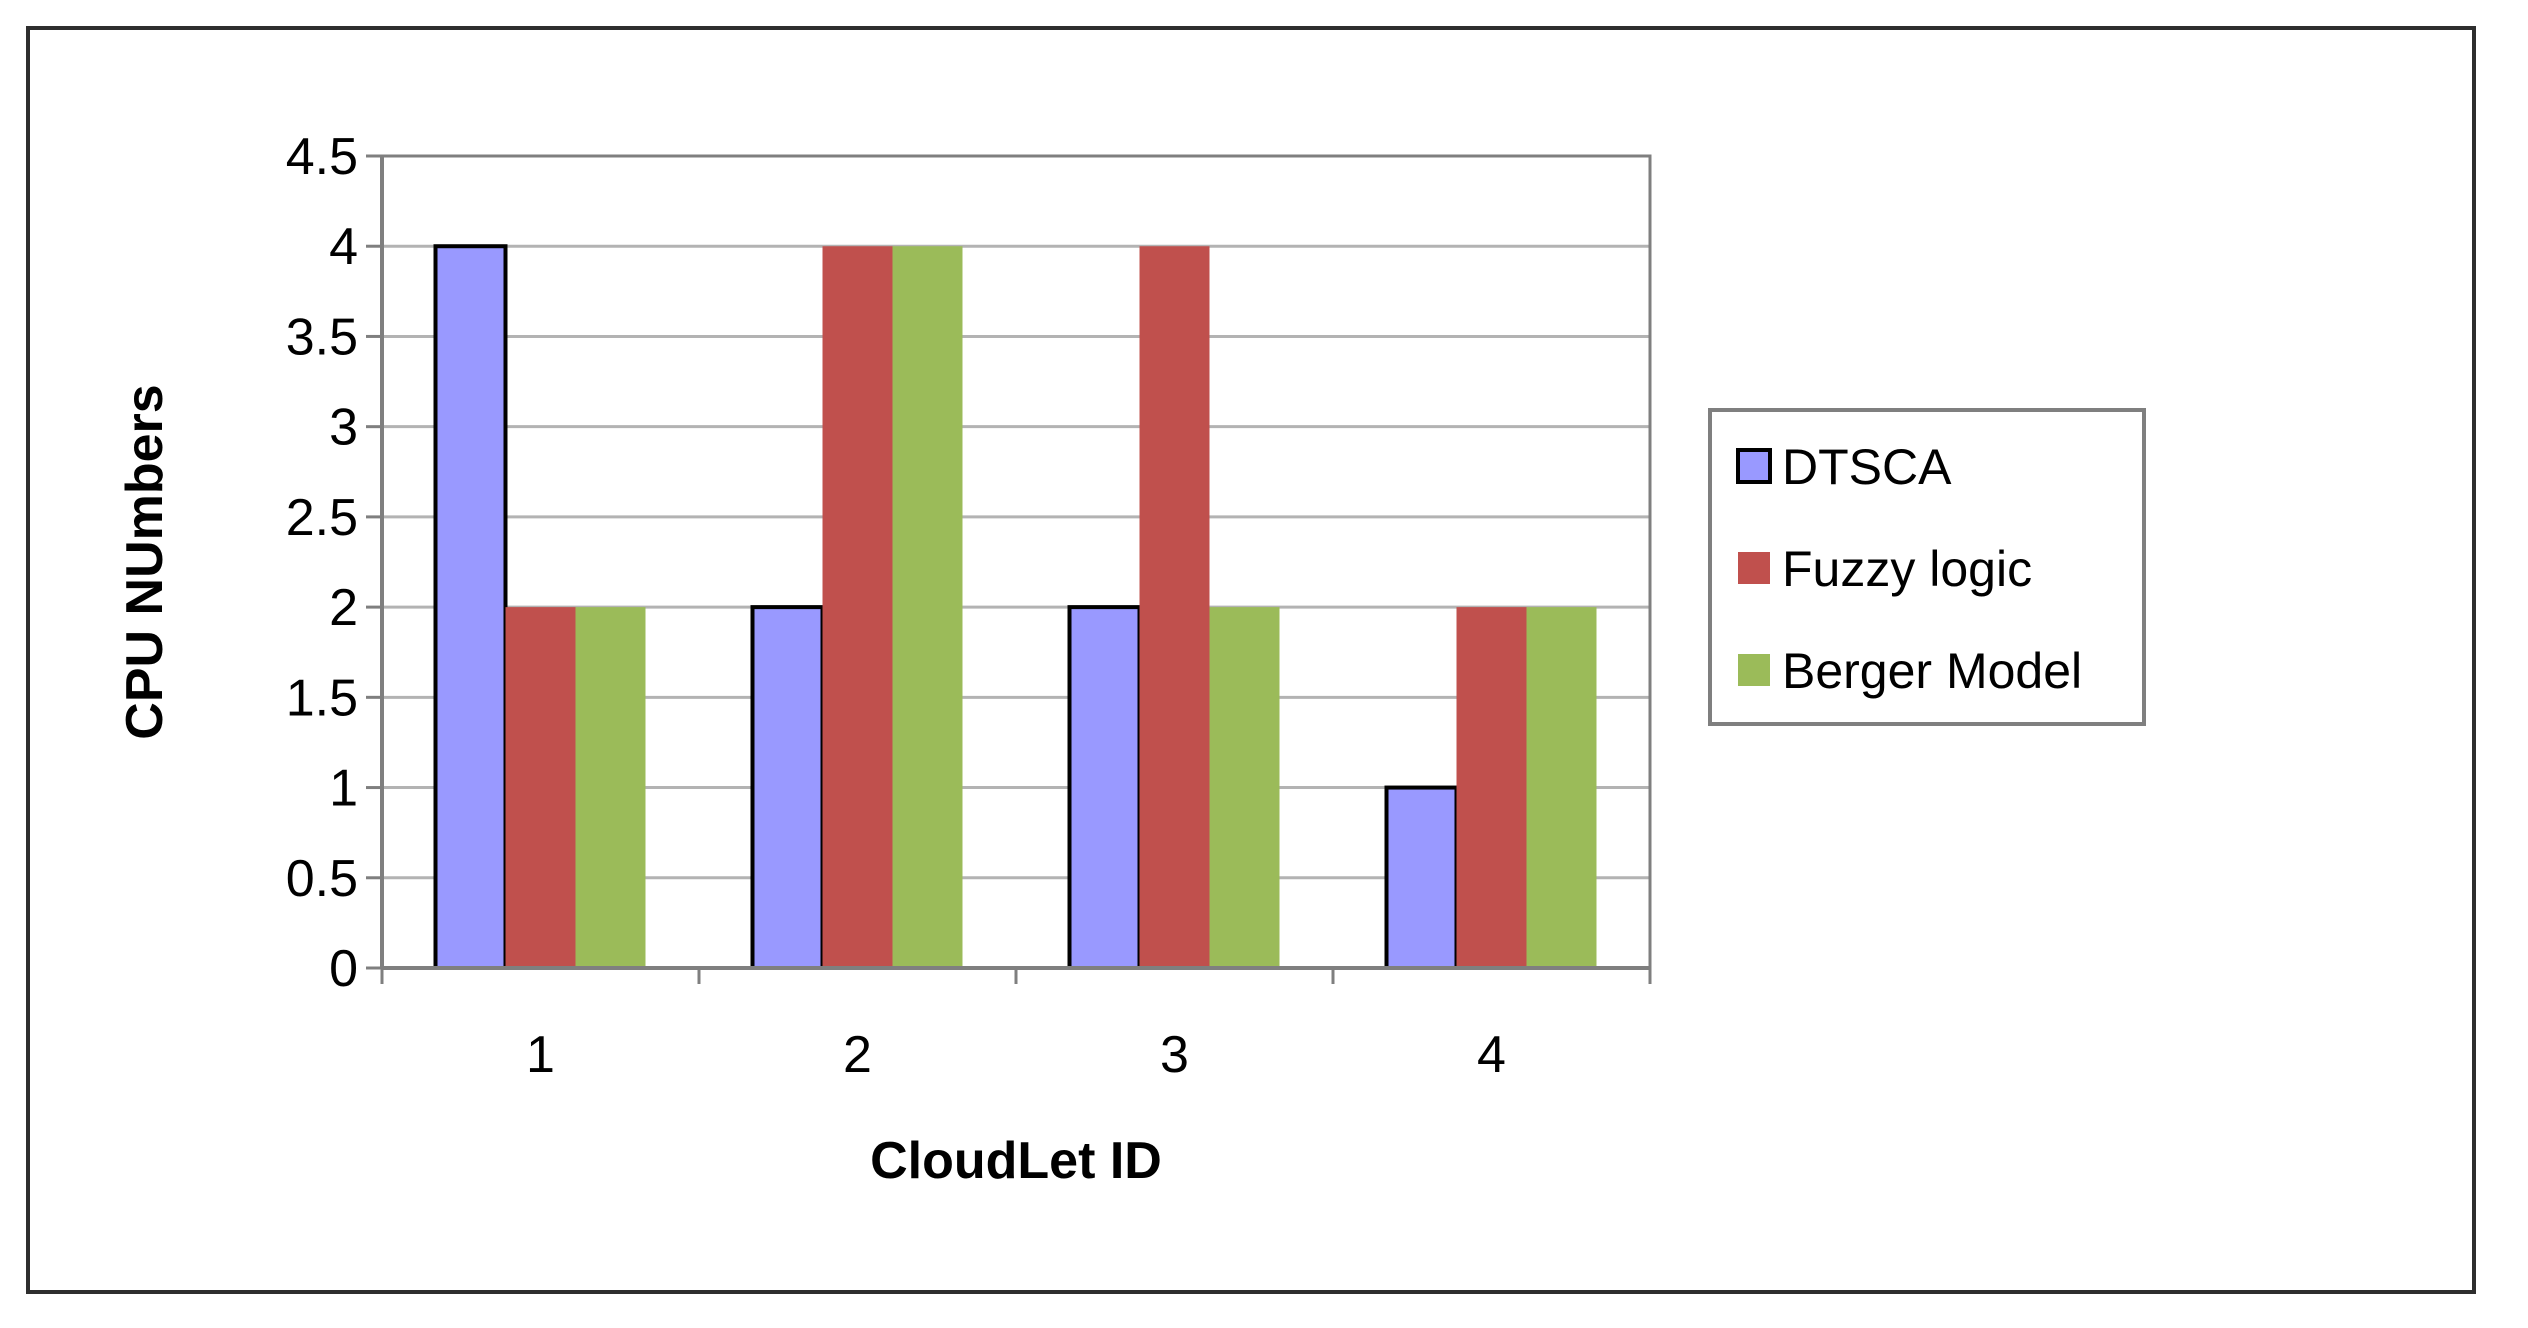 Image resolution: width=2528 pixels, height=1328 pixels. I want to click on y-tick-label: 2, so click(343, 608).